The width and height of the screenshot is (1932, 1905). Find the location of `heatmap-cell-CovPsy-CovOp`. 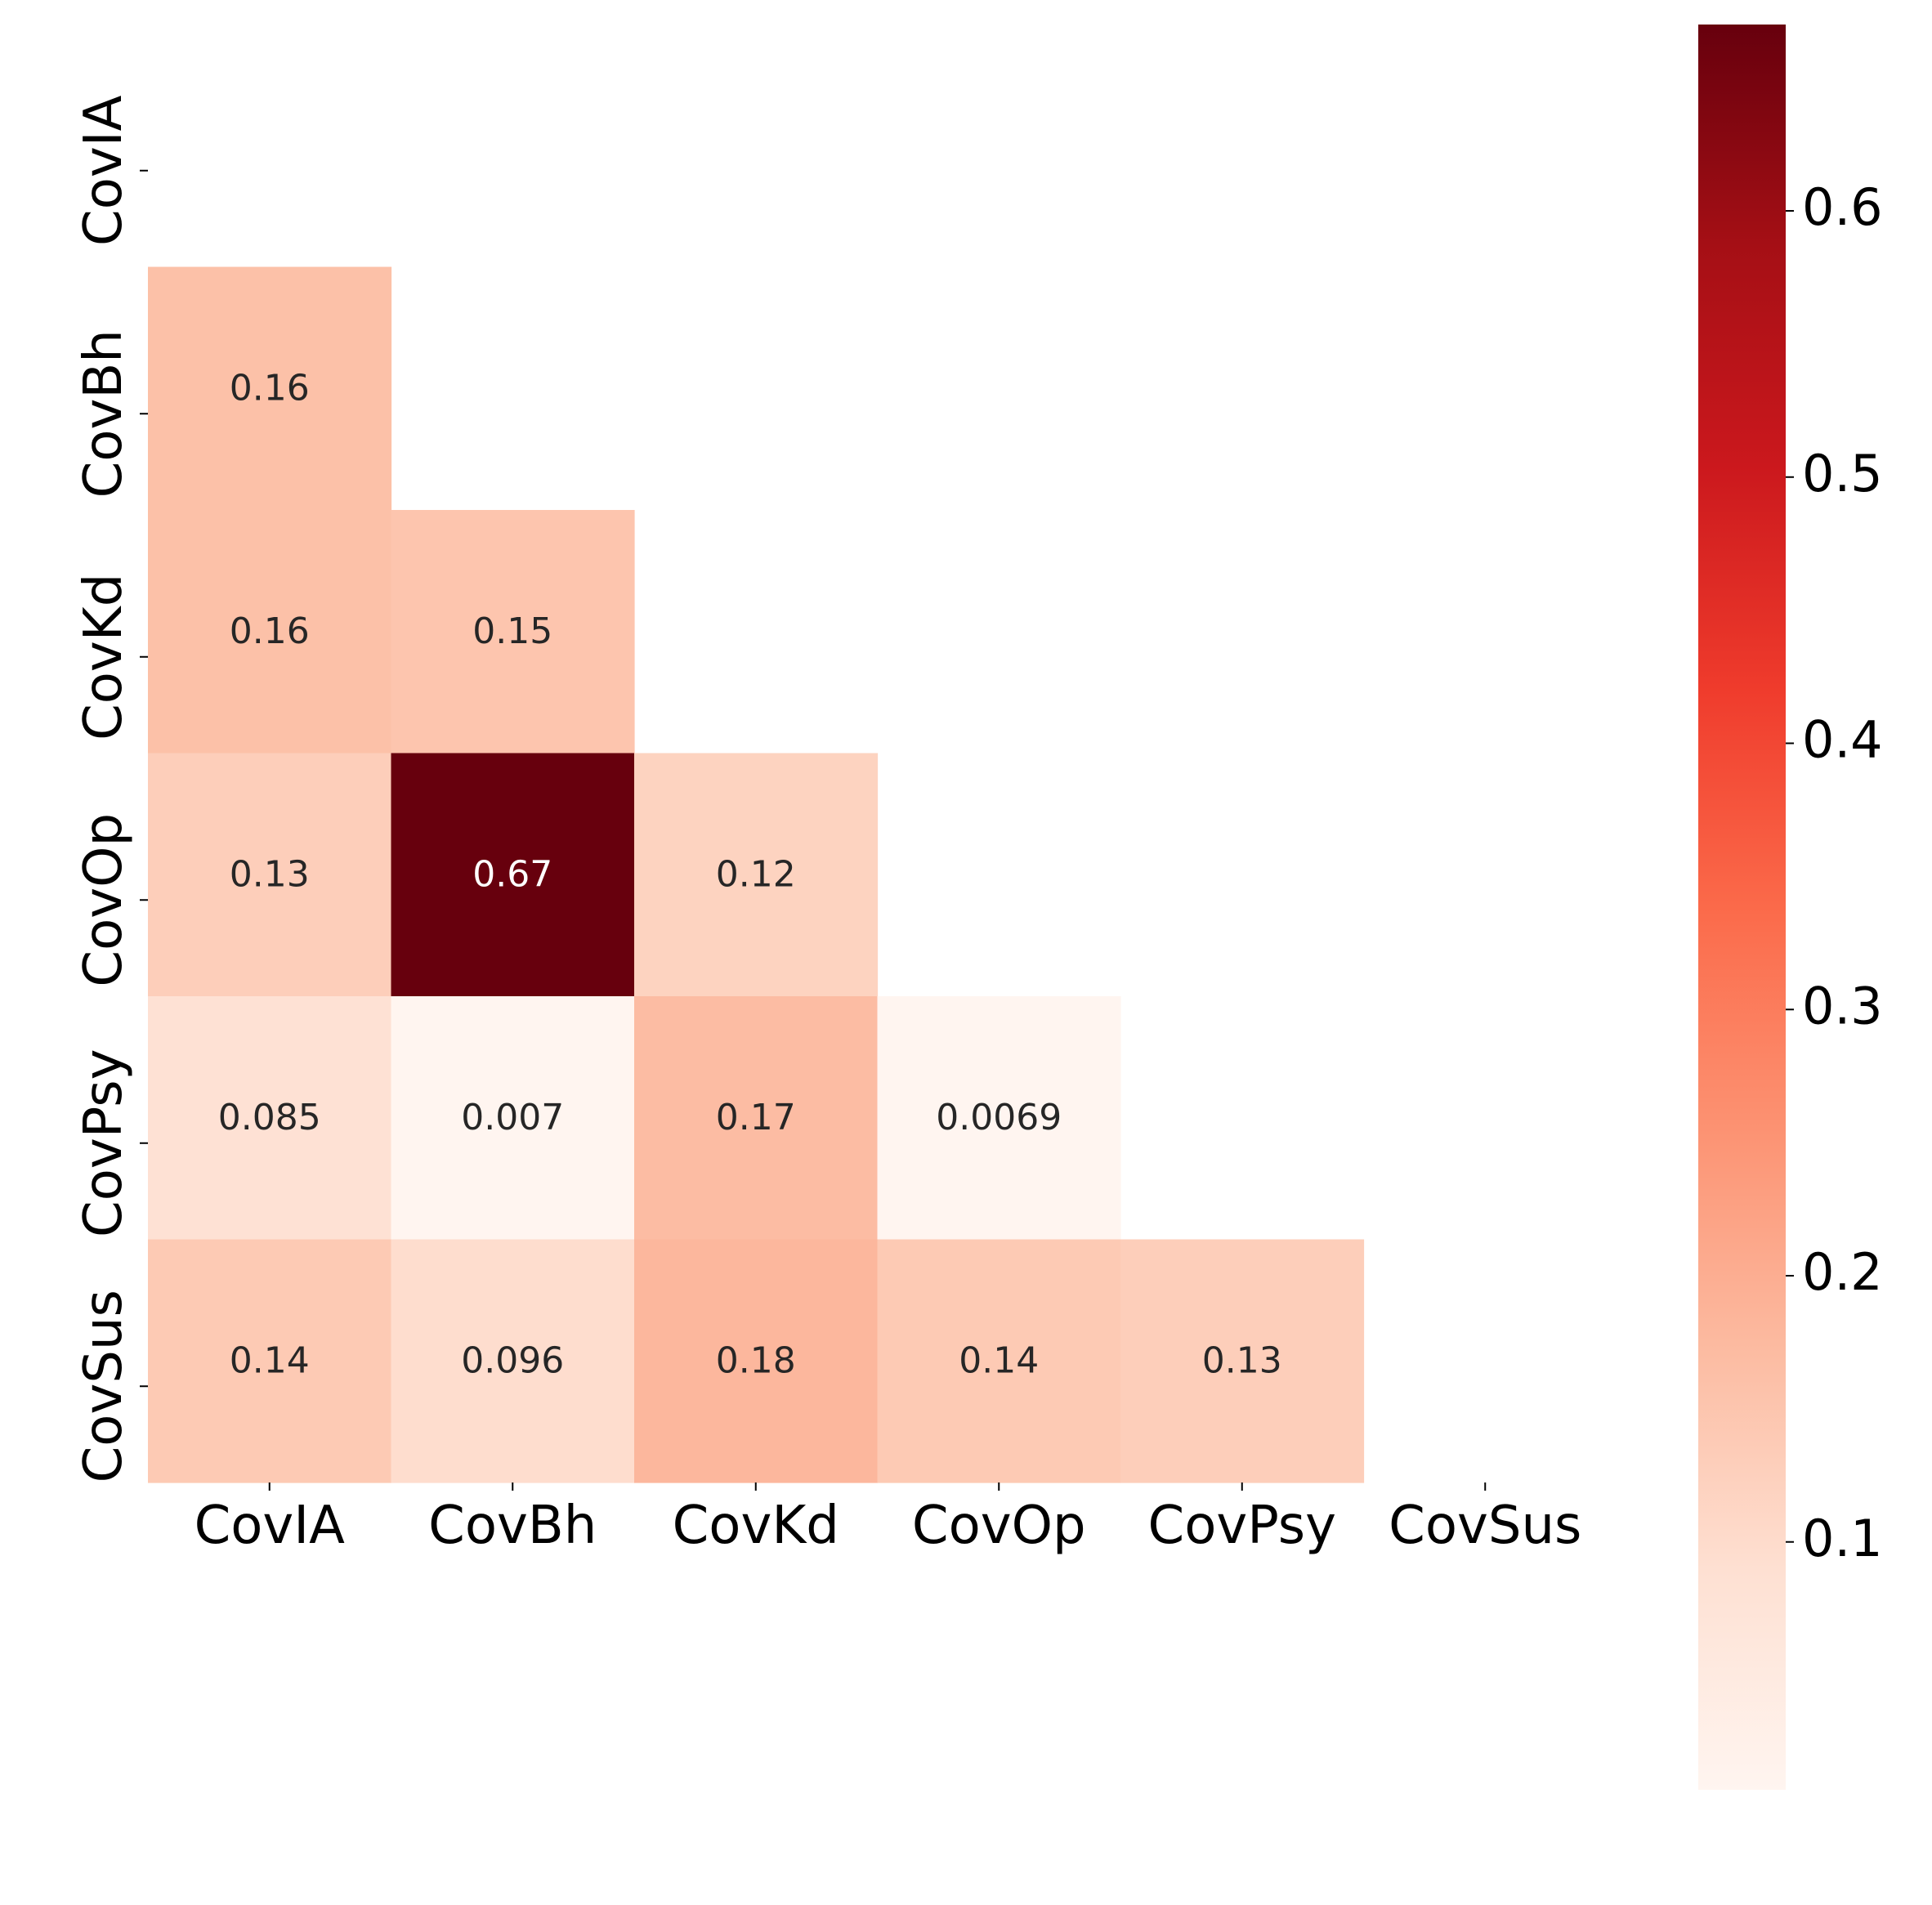

heatmap-cell-CovPsy-CovOp is located at coordinates (999, 1118).